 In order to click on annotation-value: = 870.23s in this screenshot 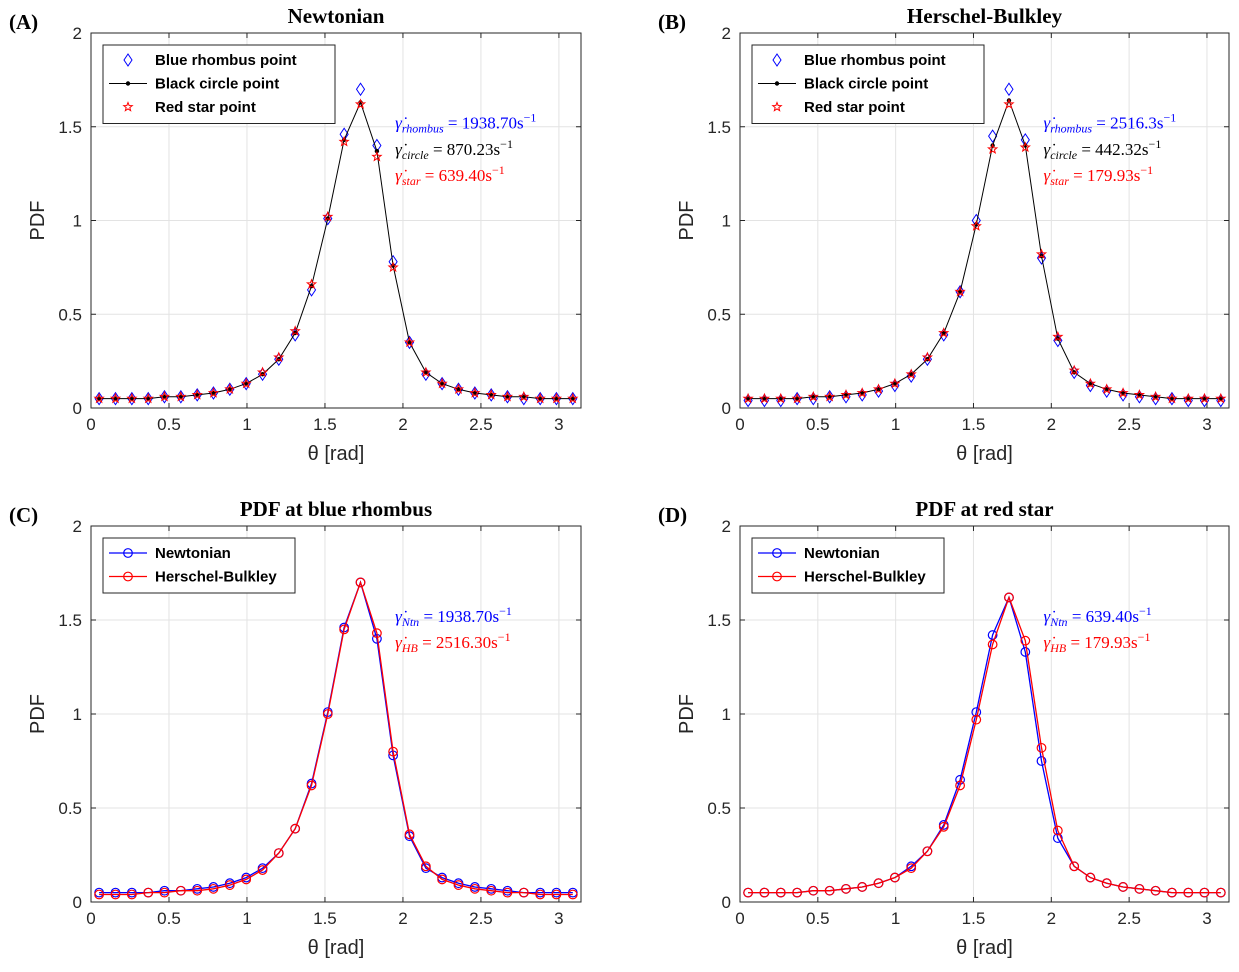, I will do `click(464, 149)`.